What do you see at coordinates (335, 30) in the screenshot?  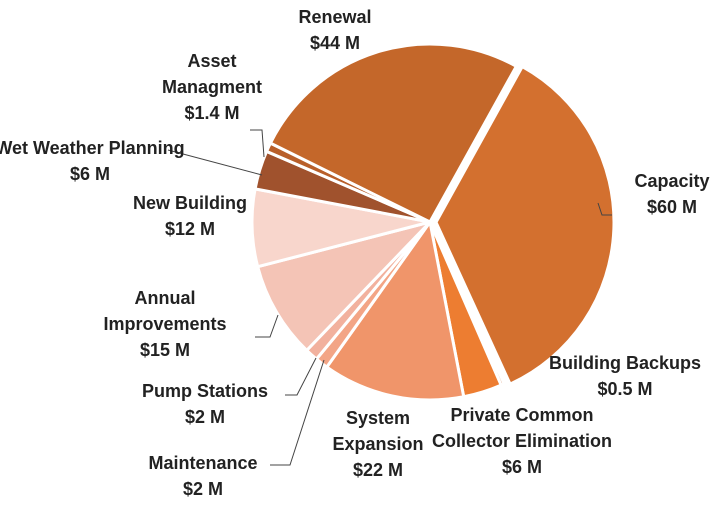 I see `slice-label: Renewal $44 M` at bounding box center [335, 30].